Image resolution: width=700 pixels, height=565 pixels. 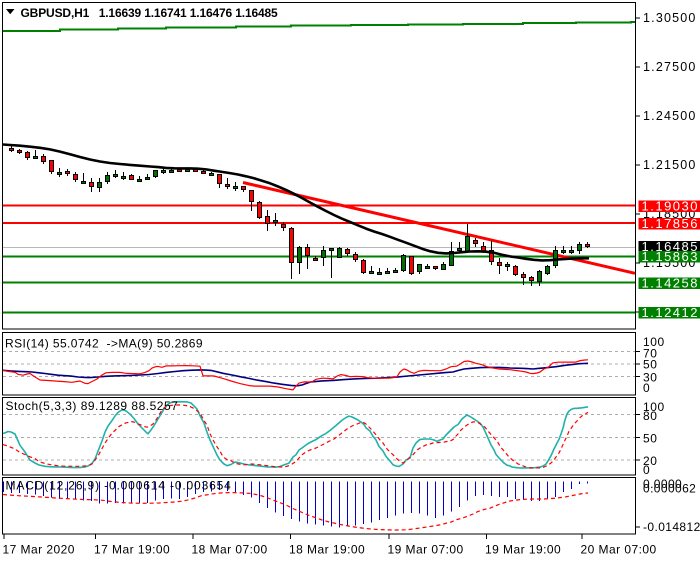 What do you see at coordinates (670, 67) in the screenshot?
I see `svg-text: 1.27500` at bounding box center [670, 67].